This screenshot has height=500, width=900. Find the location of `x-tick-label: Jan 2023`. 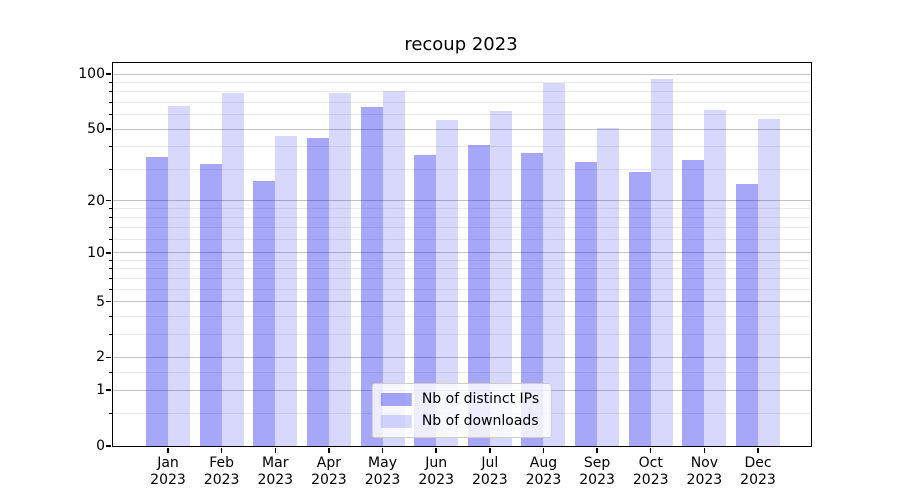

x-tick-label: Jan 2023 is located at coordinates (168, 472).